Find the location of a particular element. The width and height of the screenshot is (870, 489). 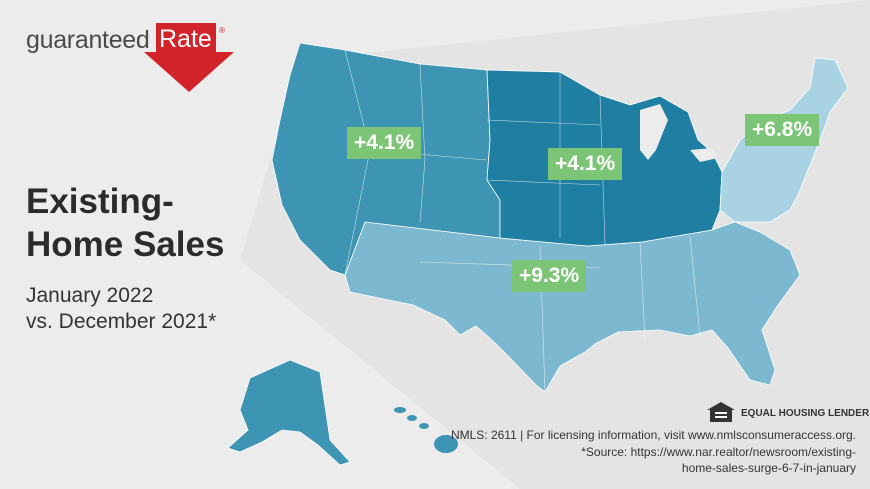

equal-housing-icon is located at coordinates (721, 412).